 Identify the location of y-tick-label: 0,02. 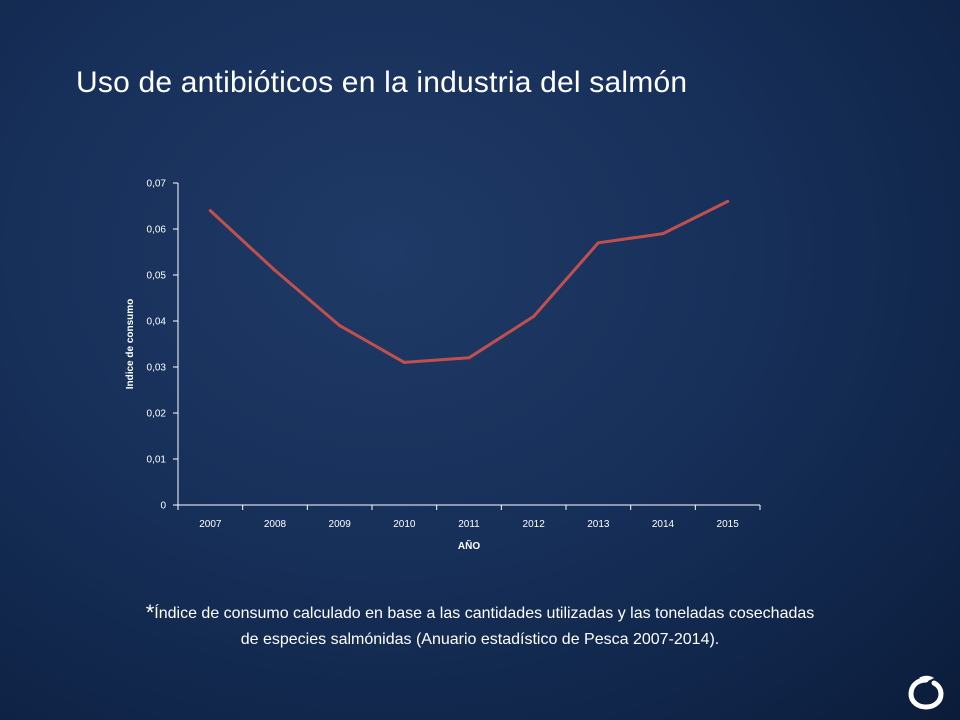
(157, 414).